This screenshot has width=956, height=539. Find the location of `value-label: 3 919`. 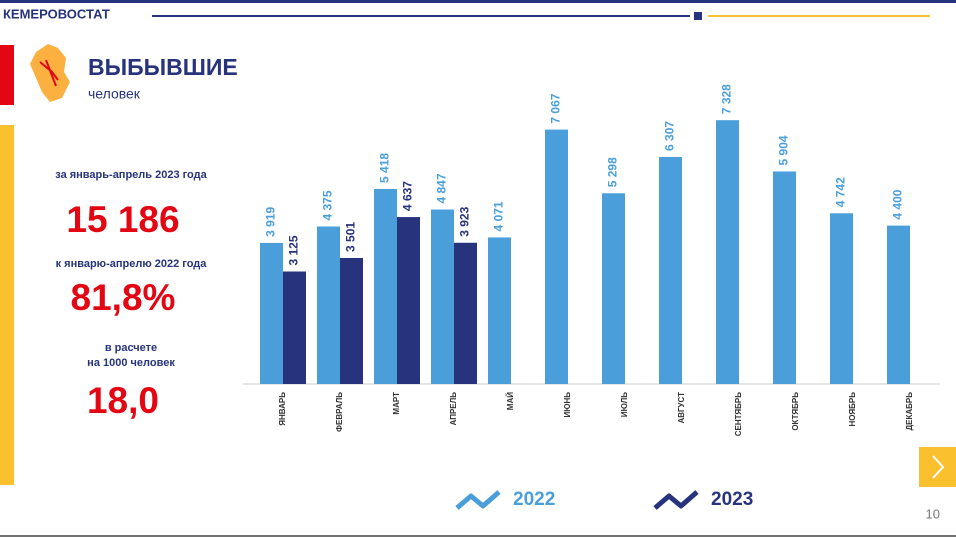

value-label: 3 919 is located at coordinates (271, 222).